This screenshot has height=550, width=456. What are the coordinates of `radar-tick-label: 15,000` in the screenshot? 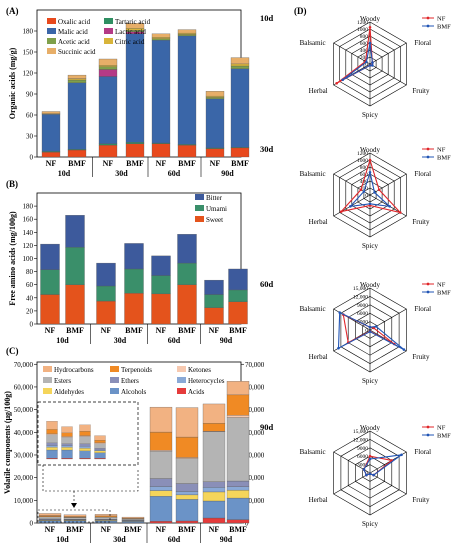 It's located at (360, 432).